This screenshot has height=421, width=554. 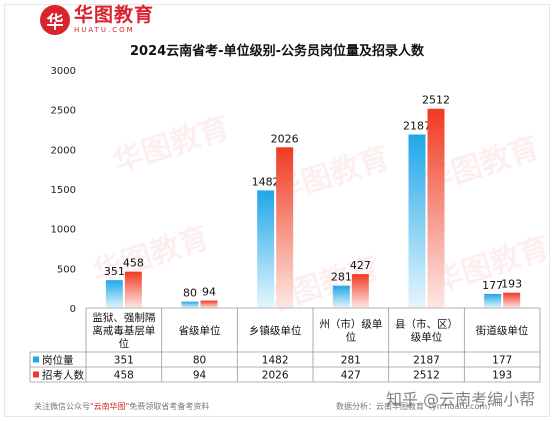 What do you see at coordinates (200, 376) in the screenshot?
I see `table-value: 94` at bounding box center [200, 376].